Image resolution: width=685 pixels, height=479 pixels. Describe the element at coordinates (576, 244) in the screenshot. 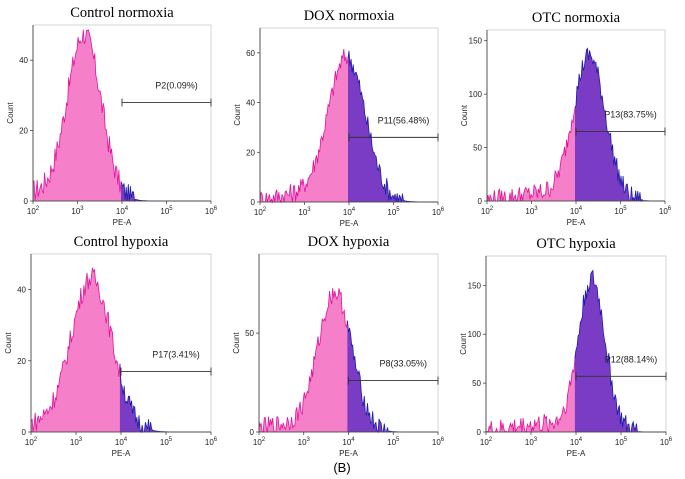

I see `panel-title: OTC hypoxia` at that location.